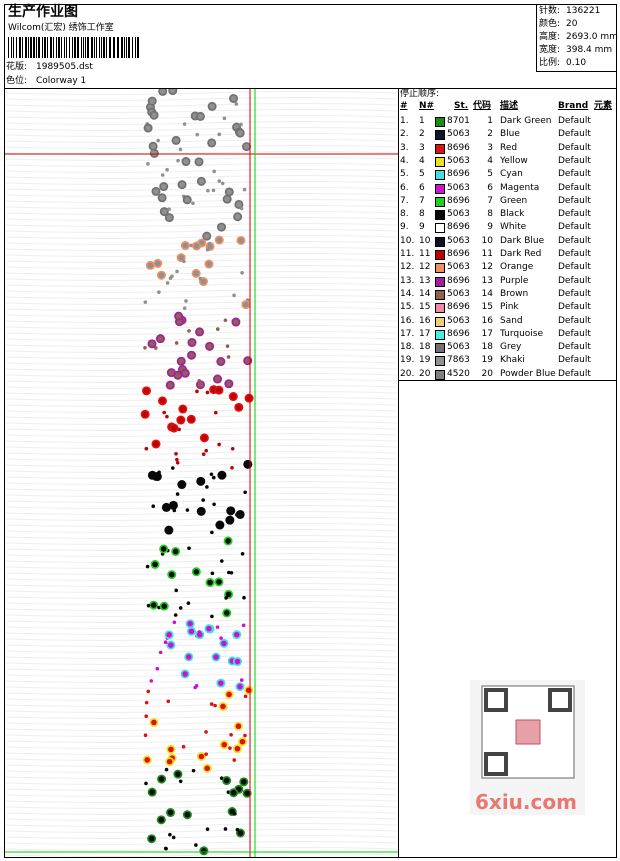 Image resolution: width=620 pixels, height=861 pixels. What do you see at coordinates (422, 227) in the screenshot?
I see `cell: 9` at bounding box center [422, 227].